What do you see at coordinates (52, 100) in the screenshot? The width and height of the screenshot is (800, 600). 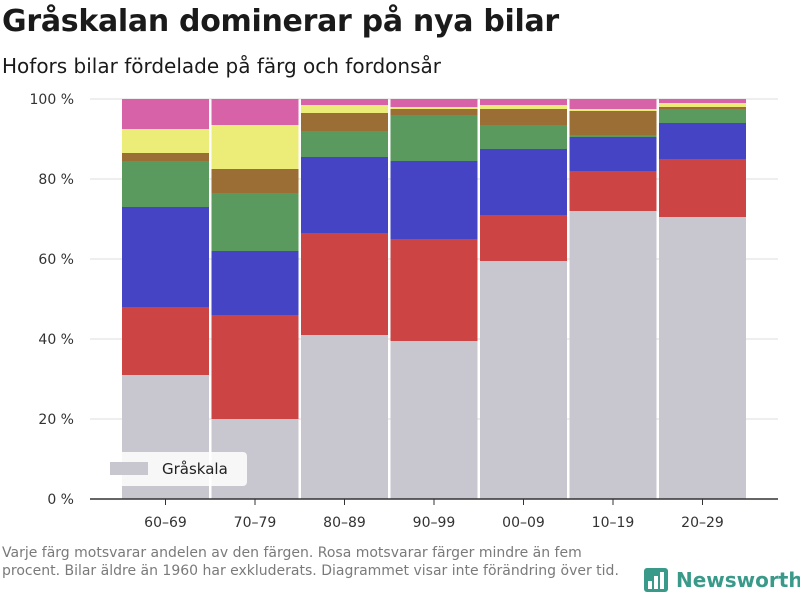 I see `y-tick-label: 100 %` at bounding box center [52, 100].